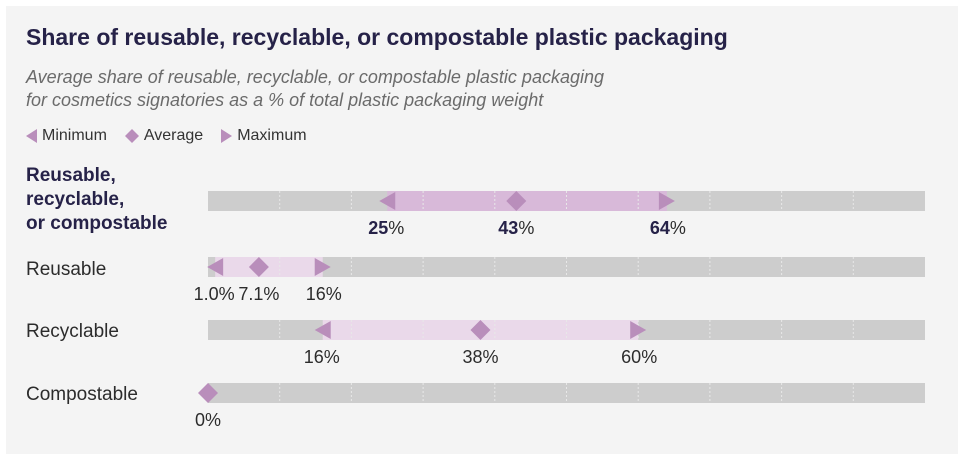 Image resolution: width=964 pixels, height=460 pixels. I want to click on legend-average: Average, so click(164, 136).